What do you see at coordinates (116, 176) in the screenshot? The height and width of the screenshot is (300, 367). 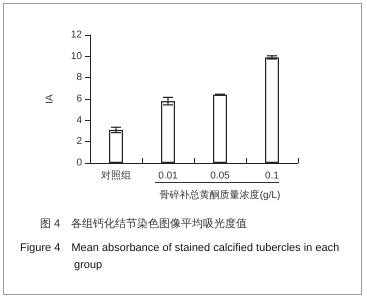 I see `x-tick-label: 对照组` at bounding box center [116, 176].